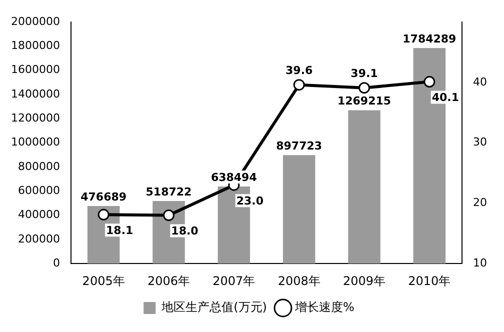  What do you see at coordinates (39, 239) in the screenshot?
I see `y-tick-label: 200000` at bounding box center [39, 239].